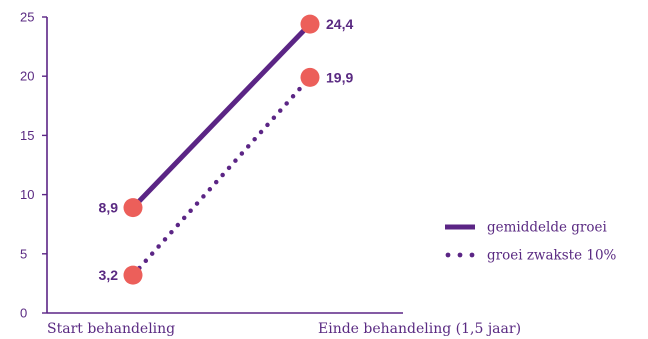  What do you see at coordinates (111, 329) in the screenshot?
I see `x-category-label: Start behandeling` at bounding box center [111, 329].